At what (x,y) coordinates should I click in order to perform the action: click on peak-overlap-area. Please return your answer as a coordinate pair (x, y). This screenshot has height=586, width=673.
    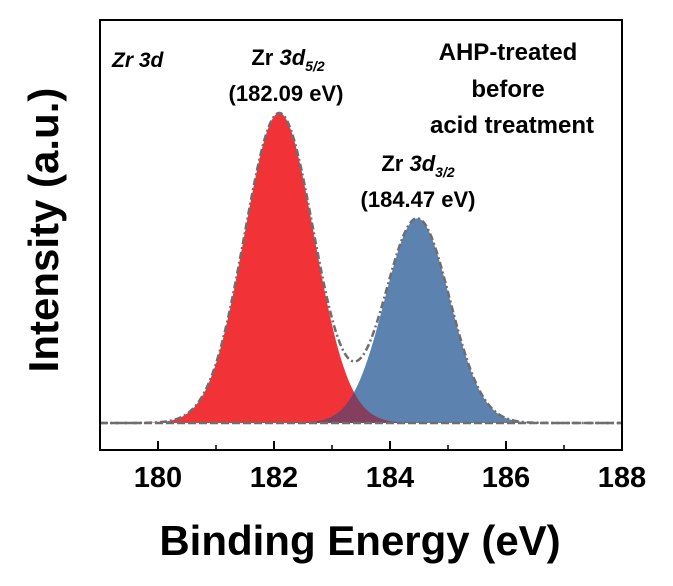
    Looking at the image, I should click on (361, 407).